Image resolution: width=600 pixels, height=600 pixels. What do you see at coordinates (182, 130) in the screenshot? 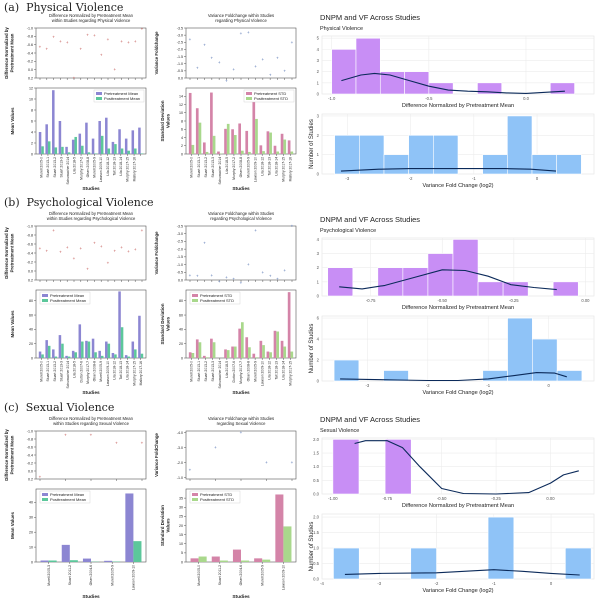
I see `y-tick-label: 6` at bounding box center [182, 130].